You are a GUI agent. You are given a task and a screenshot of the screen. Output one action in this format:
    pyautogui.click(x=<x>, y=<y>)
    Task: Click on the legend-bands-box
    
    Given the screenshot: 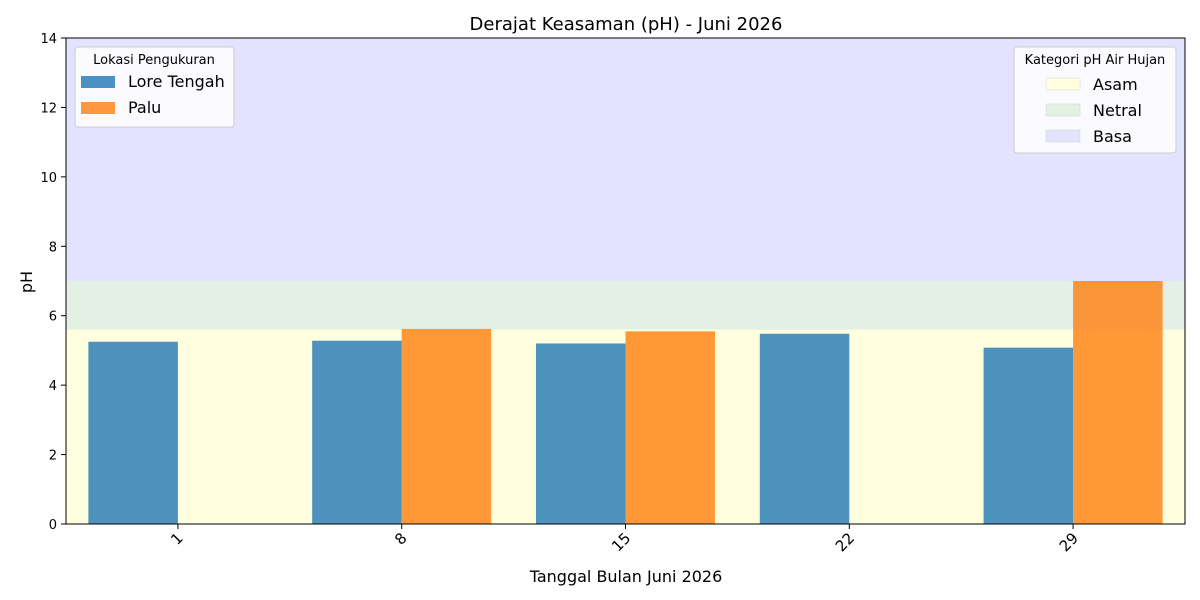 What is the action you would take?
    pyautogui.click(x=1095, y=100)
    